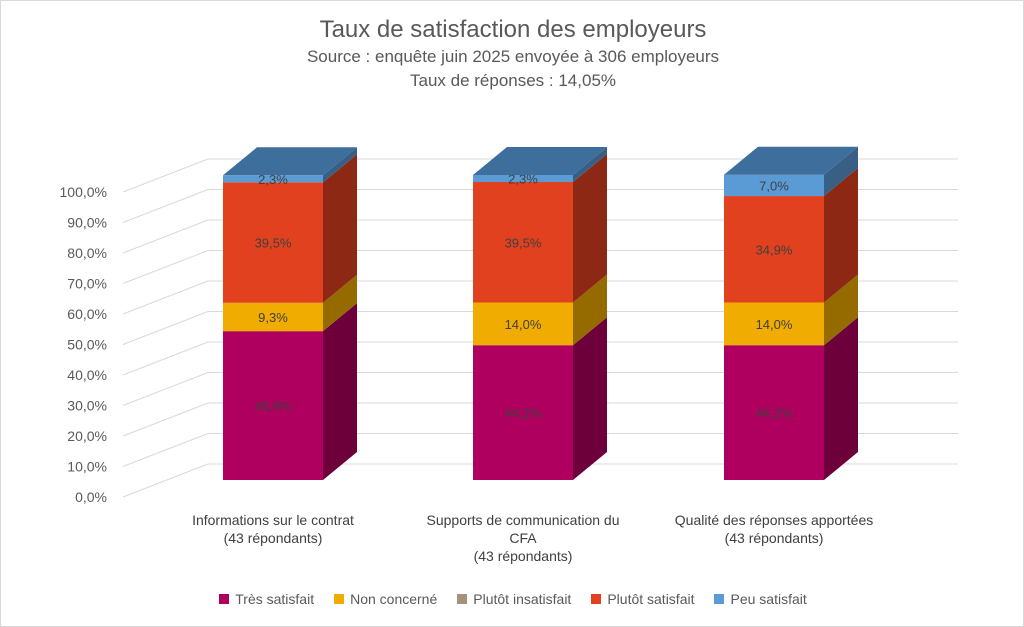 The image size is (1024, 627). I want to click on legend-item: Plutôt insatisfait, so click(514, 599).